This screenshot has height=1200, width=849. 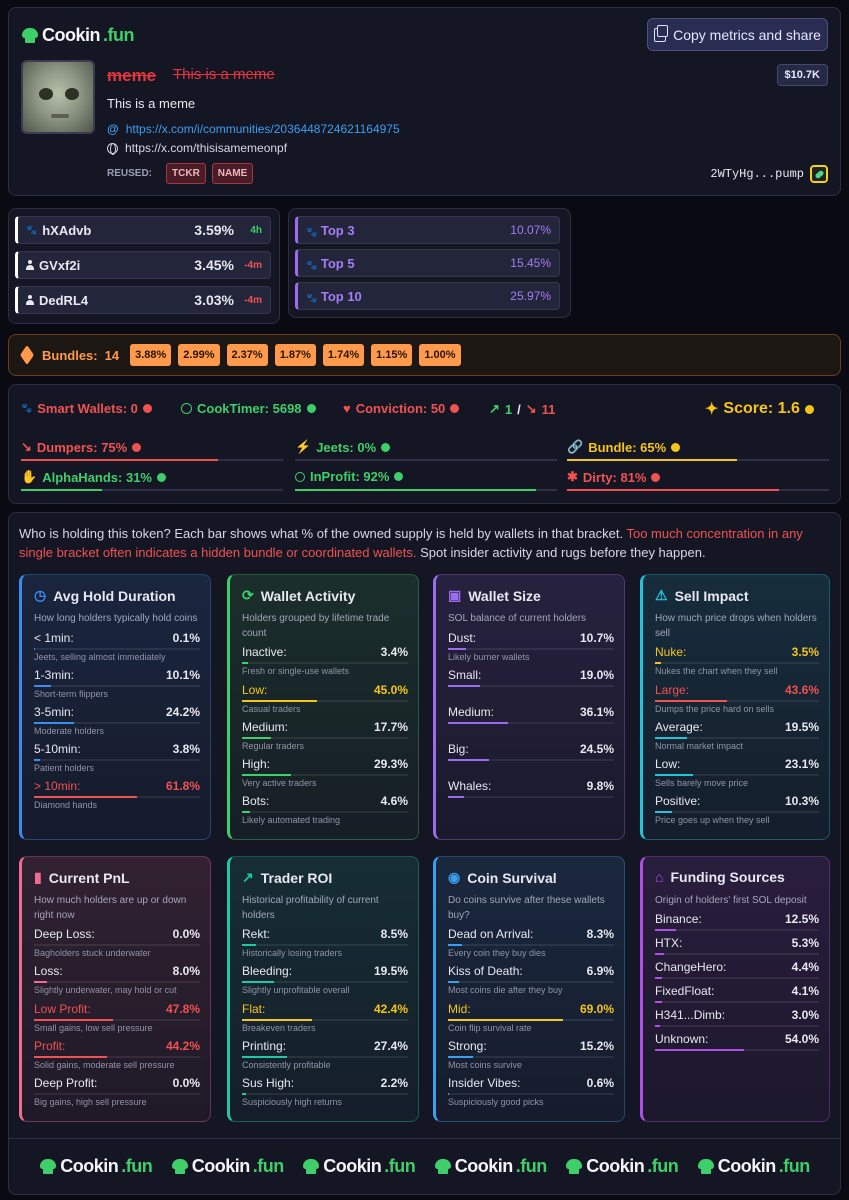 What do you see at coordinates (720, 877) in the screenshot?
I see `card-title: ⌂ Funding Sources` at bounding box center [720, 877].